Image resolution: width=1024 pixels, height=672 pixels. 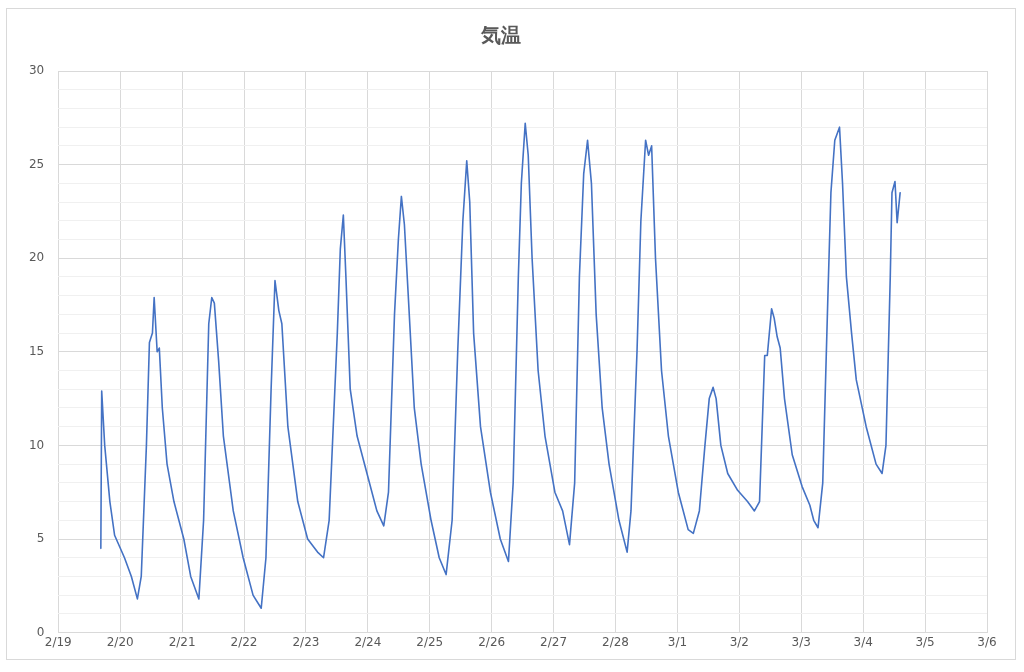 What do you see at coordinates (677, 641) in the screenshot?
I see `x-tick-label: 3/1` at bounding box center [677, 641].